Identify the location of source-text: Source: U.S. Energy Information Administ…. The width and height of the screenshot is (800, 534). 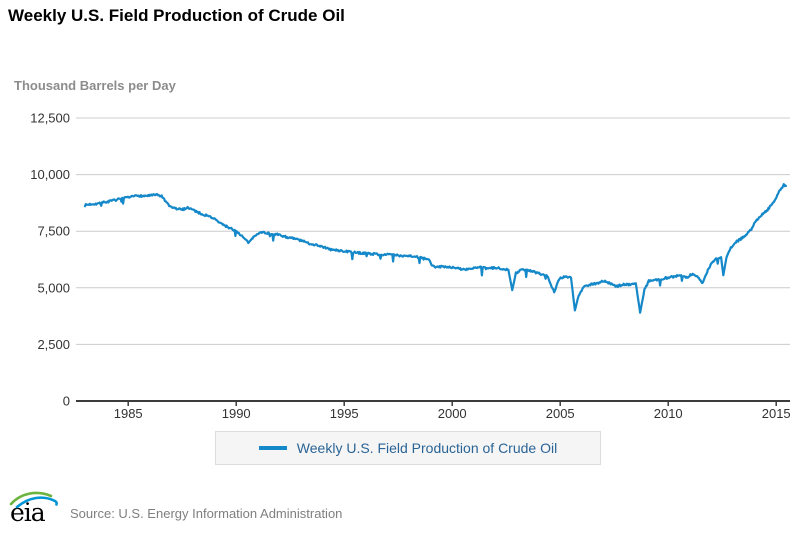
(206, 513).